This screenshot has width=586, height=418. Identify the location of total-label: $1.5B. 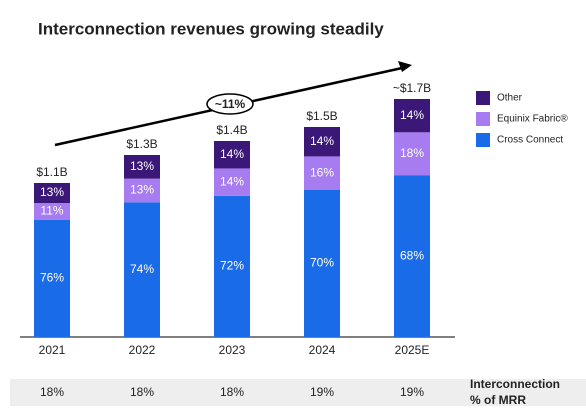
(321, 116).